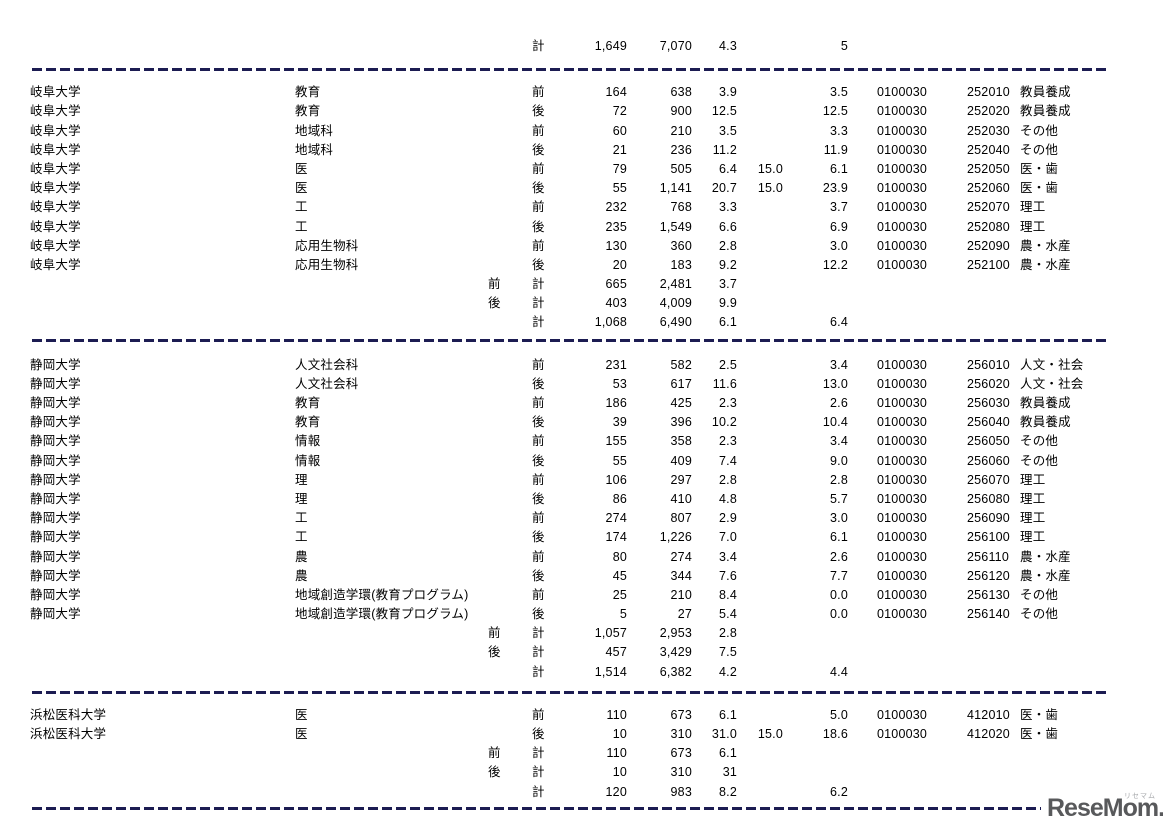 This screenshot has width=1163, height=838. Describe the element at coordinates (619, 556) in the screenshot. I see `recruit-count-cell: 80` at that location.